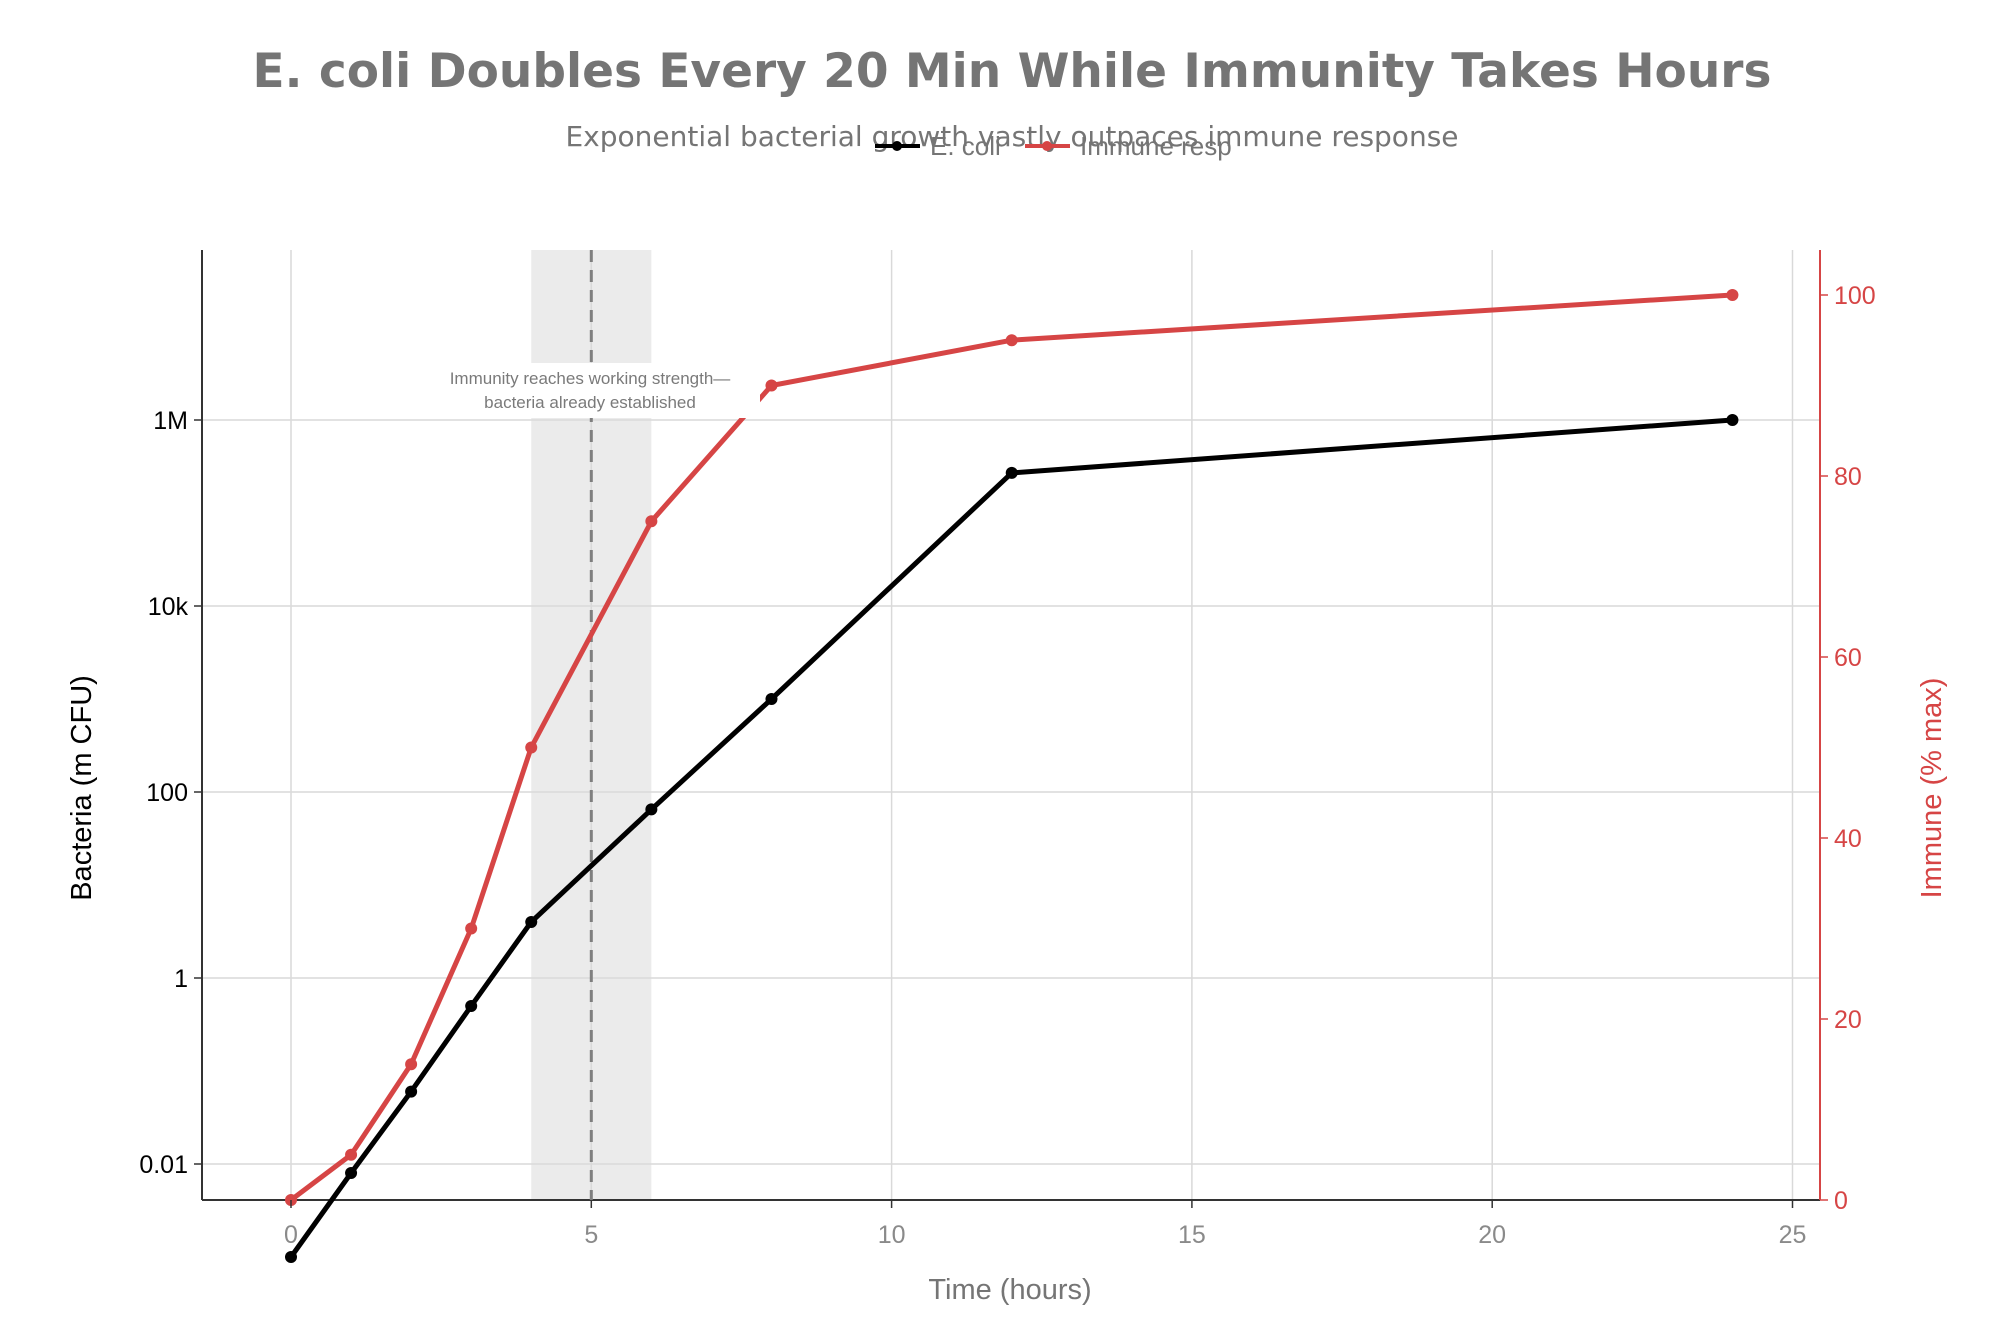 The width and height of the screenshot is (2000, 1333). Describe the element at coordinates (1848, 658) in the screenshot. I see `y-right-tick-label: 60` at that location.